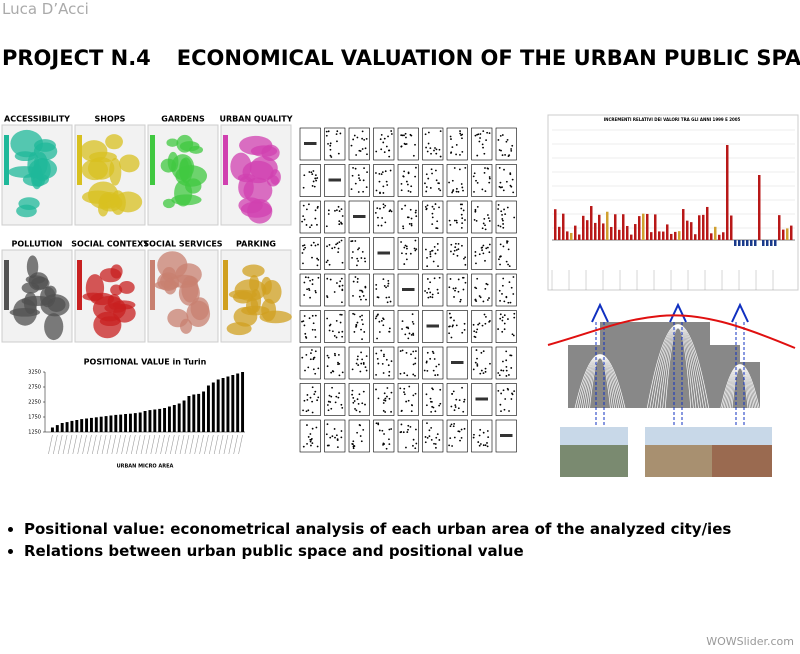  Describe the element at coordinates (678, 312) in the screenshot. I see `peak-marker` at that location.